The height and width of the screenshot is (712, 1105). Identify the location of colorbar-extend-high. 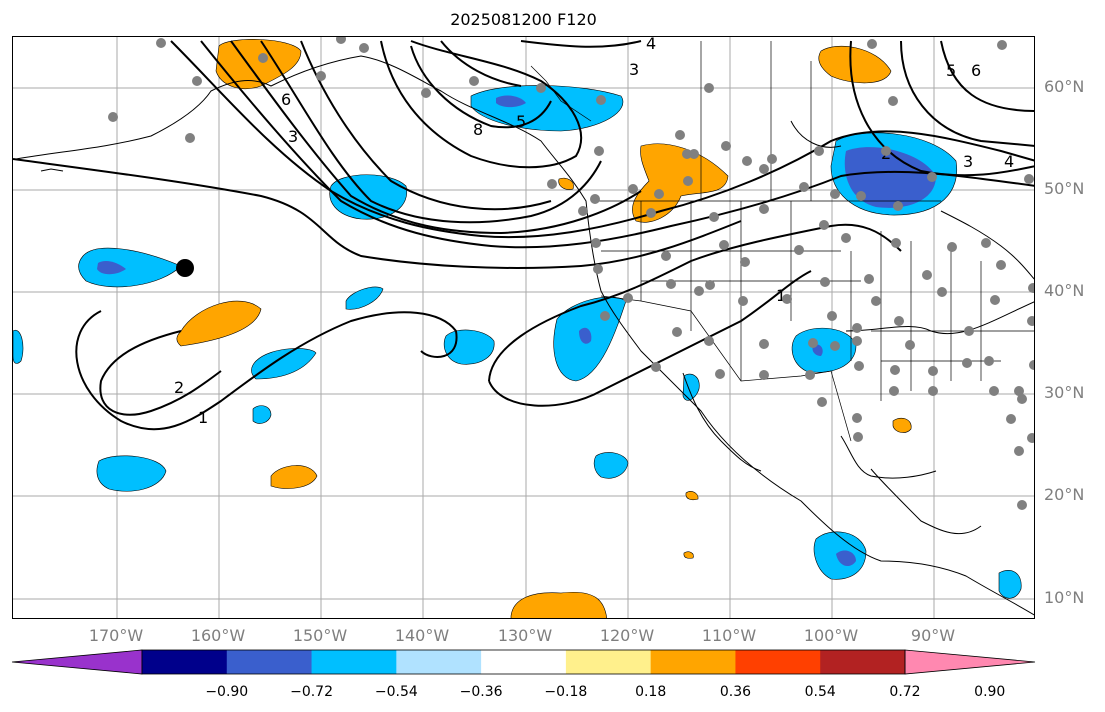
(970, 662).